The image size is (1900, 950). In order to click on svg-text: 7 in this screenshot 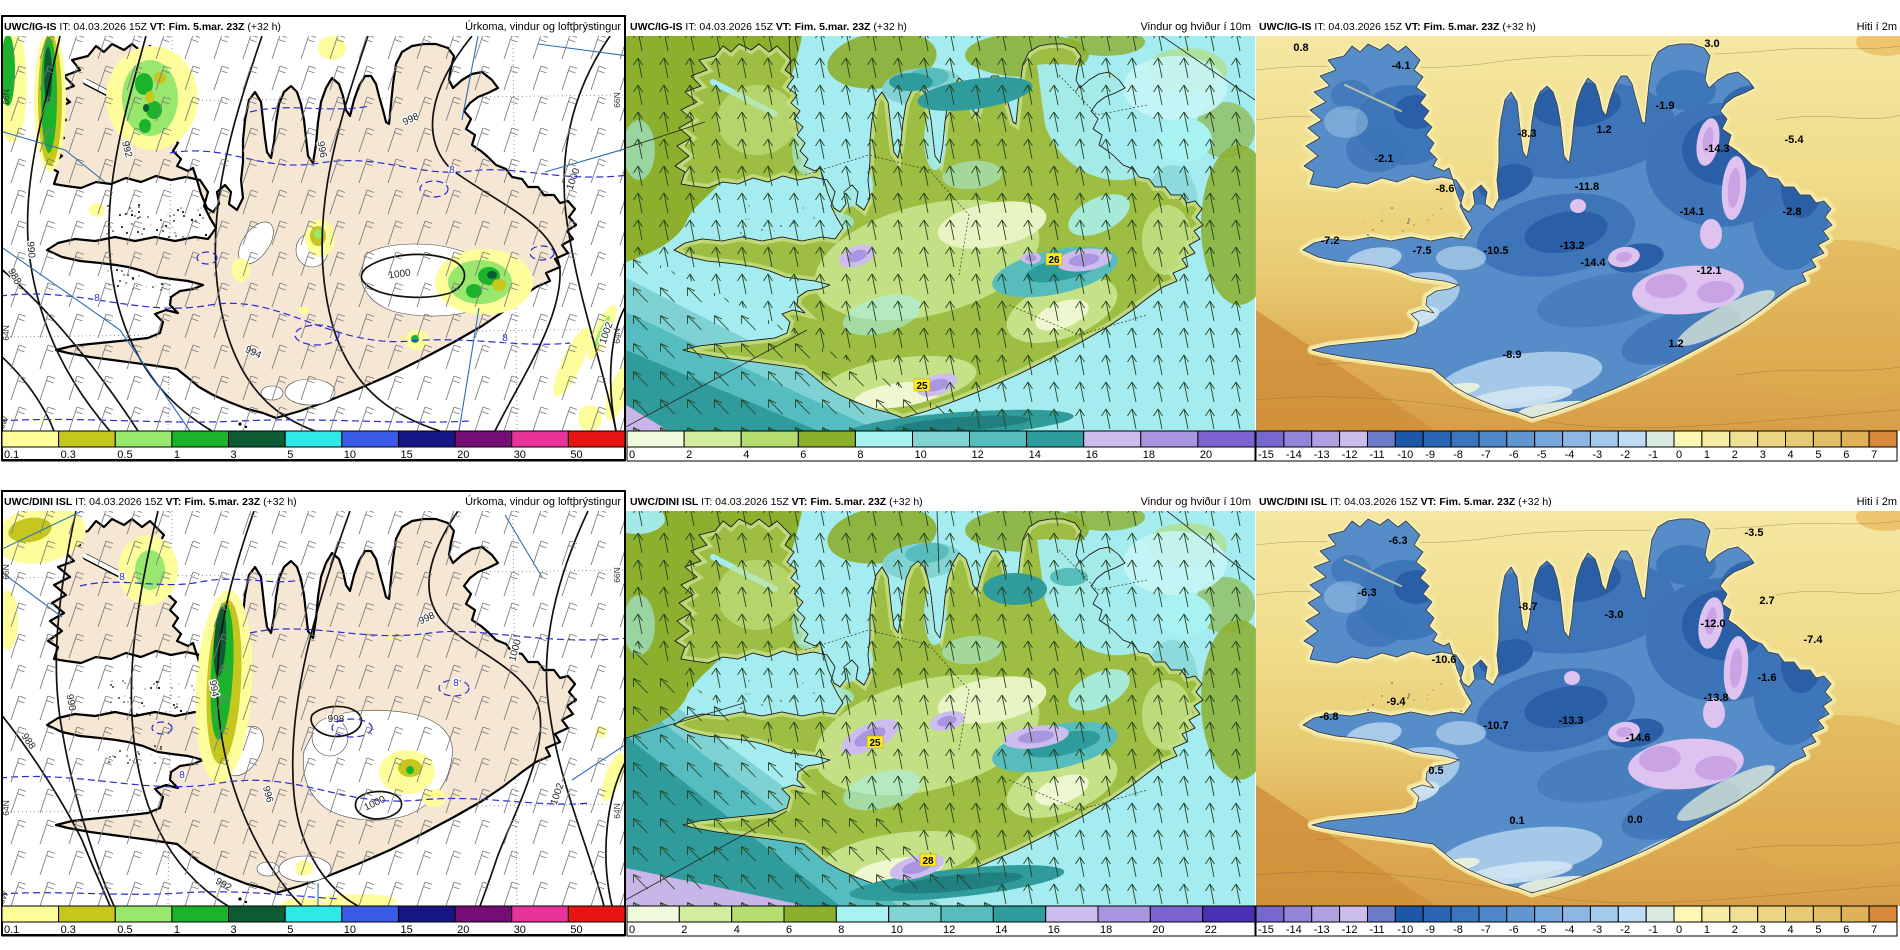, I will do `click(1874, 930)`.